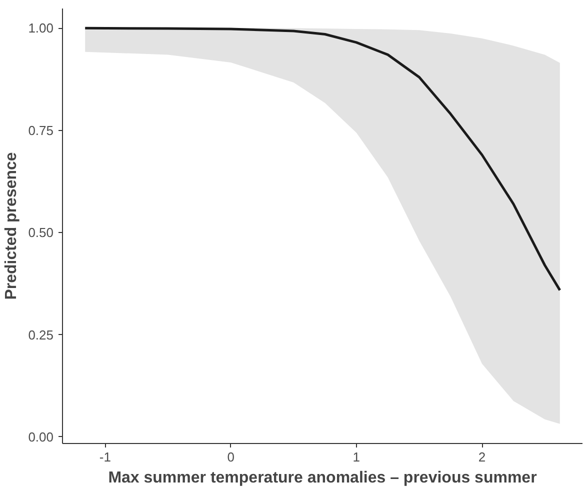 The height and width of the screenshot is (489, 586). What do you see at coordinates (41, 232) in the screenshot?
I see `y-tick-label: 0.50` at bounding box center [41, 232].